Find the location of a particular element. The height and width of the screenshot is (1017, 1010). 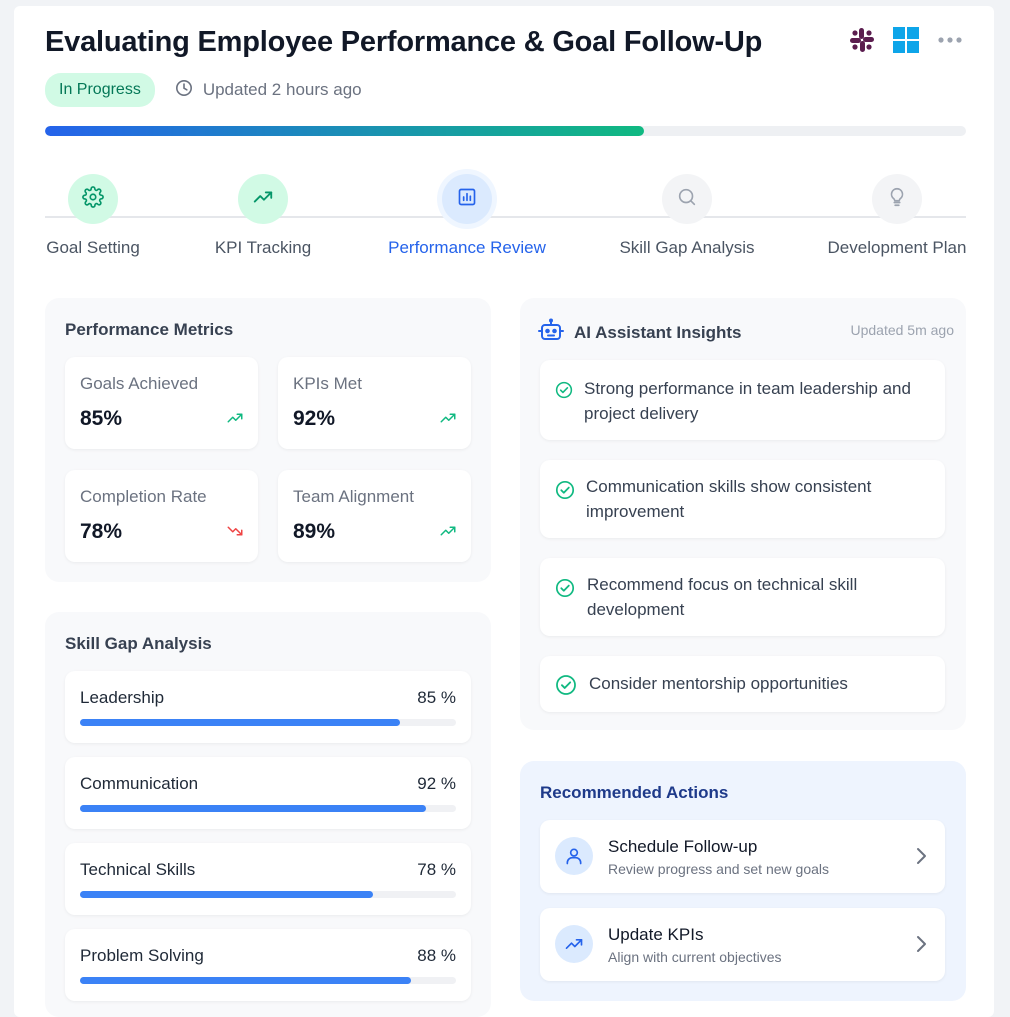

gear-icon is located at coordinates (93, 199).